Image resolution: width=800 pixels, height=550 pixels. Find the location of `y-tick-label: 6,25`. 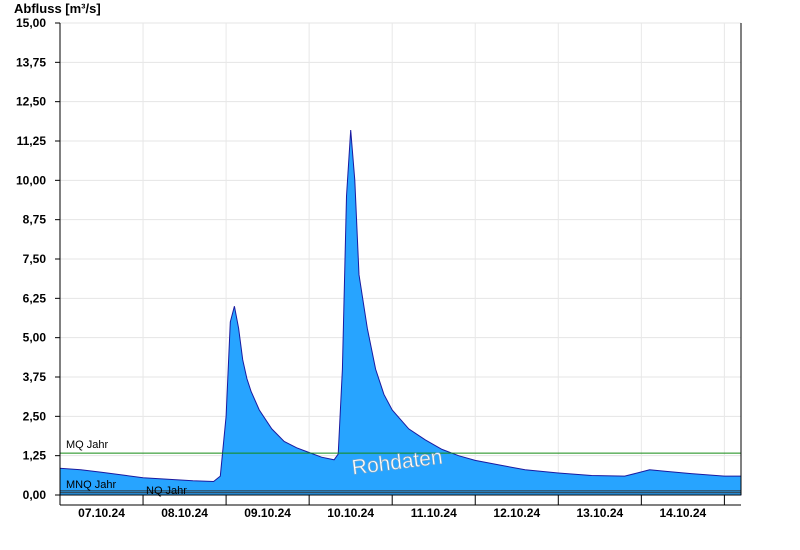

y-tick-label: 6,25 is located at coordinates (35, 298).